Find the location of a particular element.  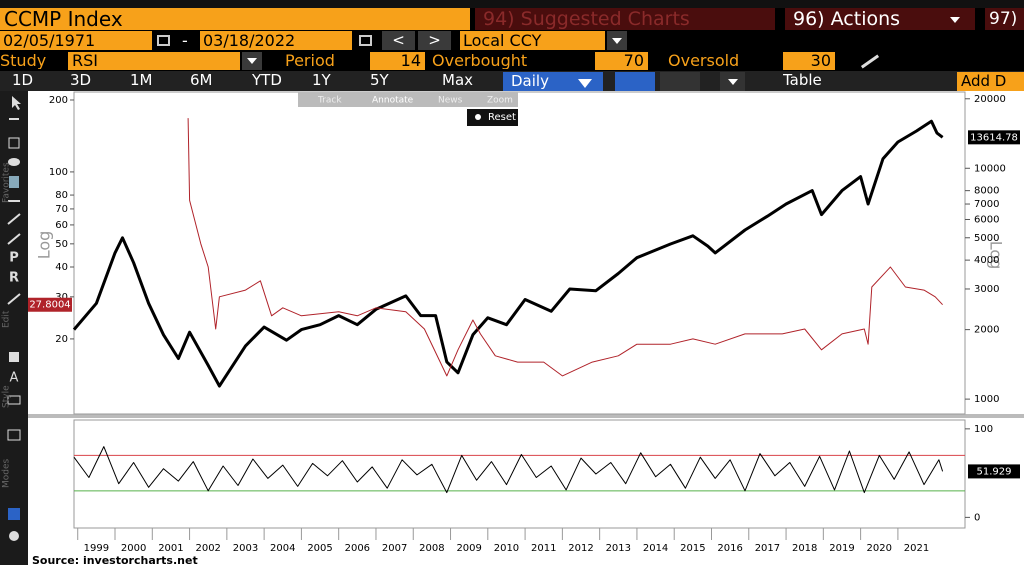

y-tick-label: 200 is located at coordinates (58, 100).